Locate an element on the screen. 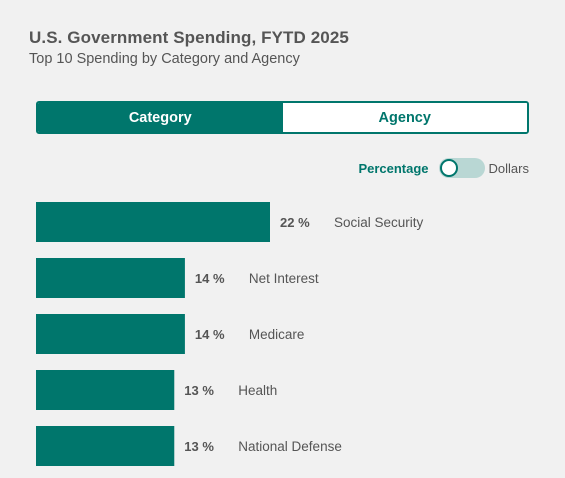 The width and height of the screenshot is (565, 478). bar-value-label: 22 % is located at coordinates (295, 222).